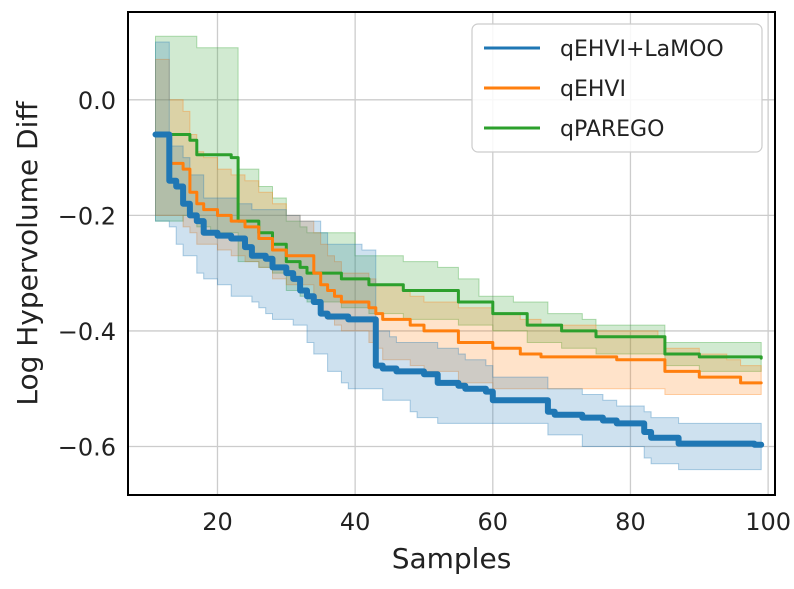 This screenshot has width=794, height=589. Describe the element at coordinates (87, 216) in the screenshot. I see `y-tick-label: −0.2` at that location.